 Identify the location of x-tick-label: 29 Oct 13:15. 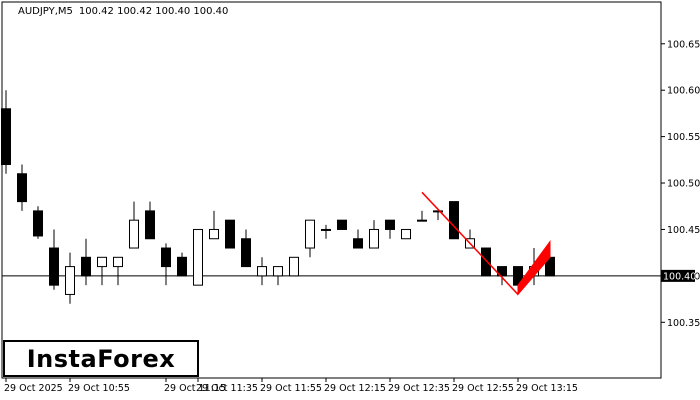
(547, 388).